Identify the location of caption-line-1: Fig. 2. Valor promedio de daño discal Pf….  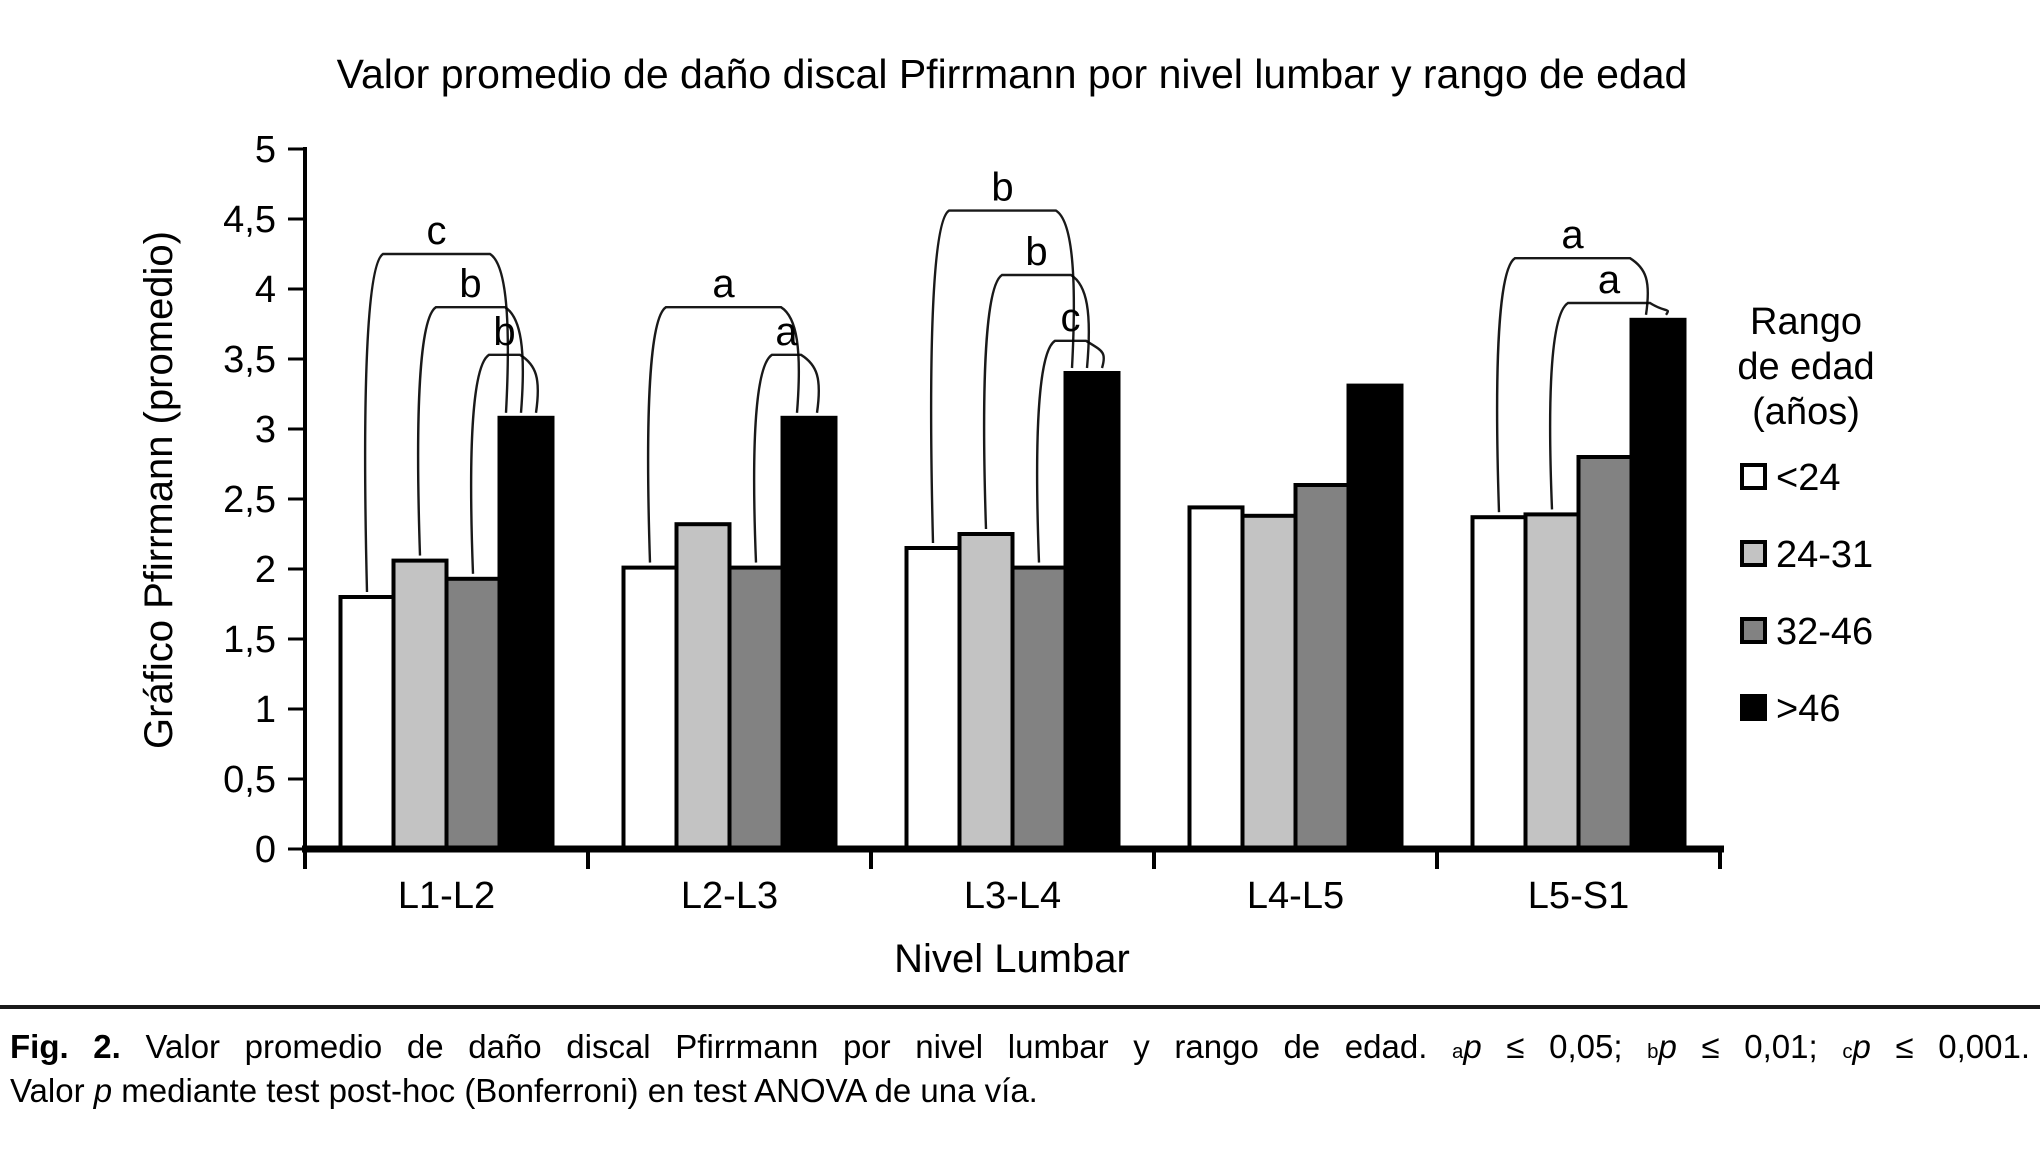
(1020, 1047).